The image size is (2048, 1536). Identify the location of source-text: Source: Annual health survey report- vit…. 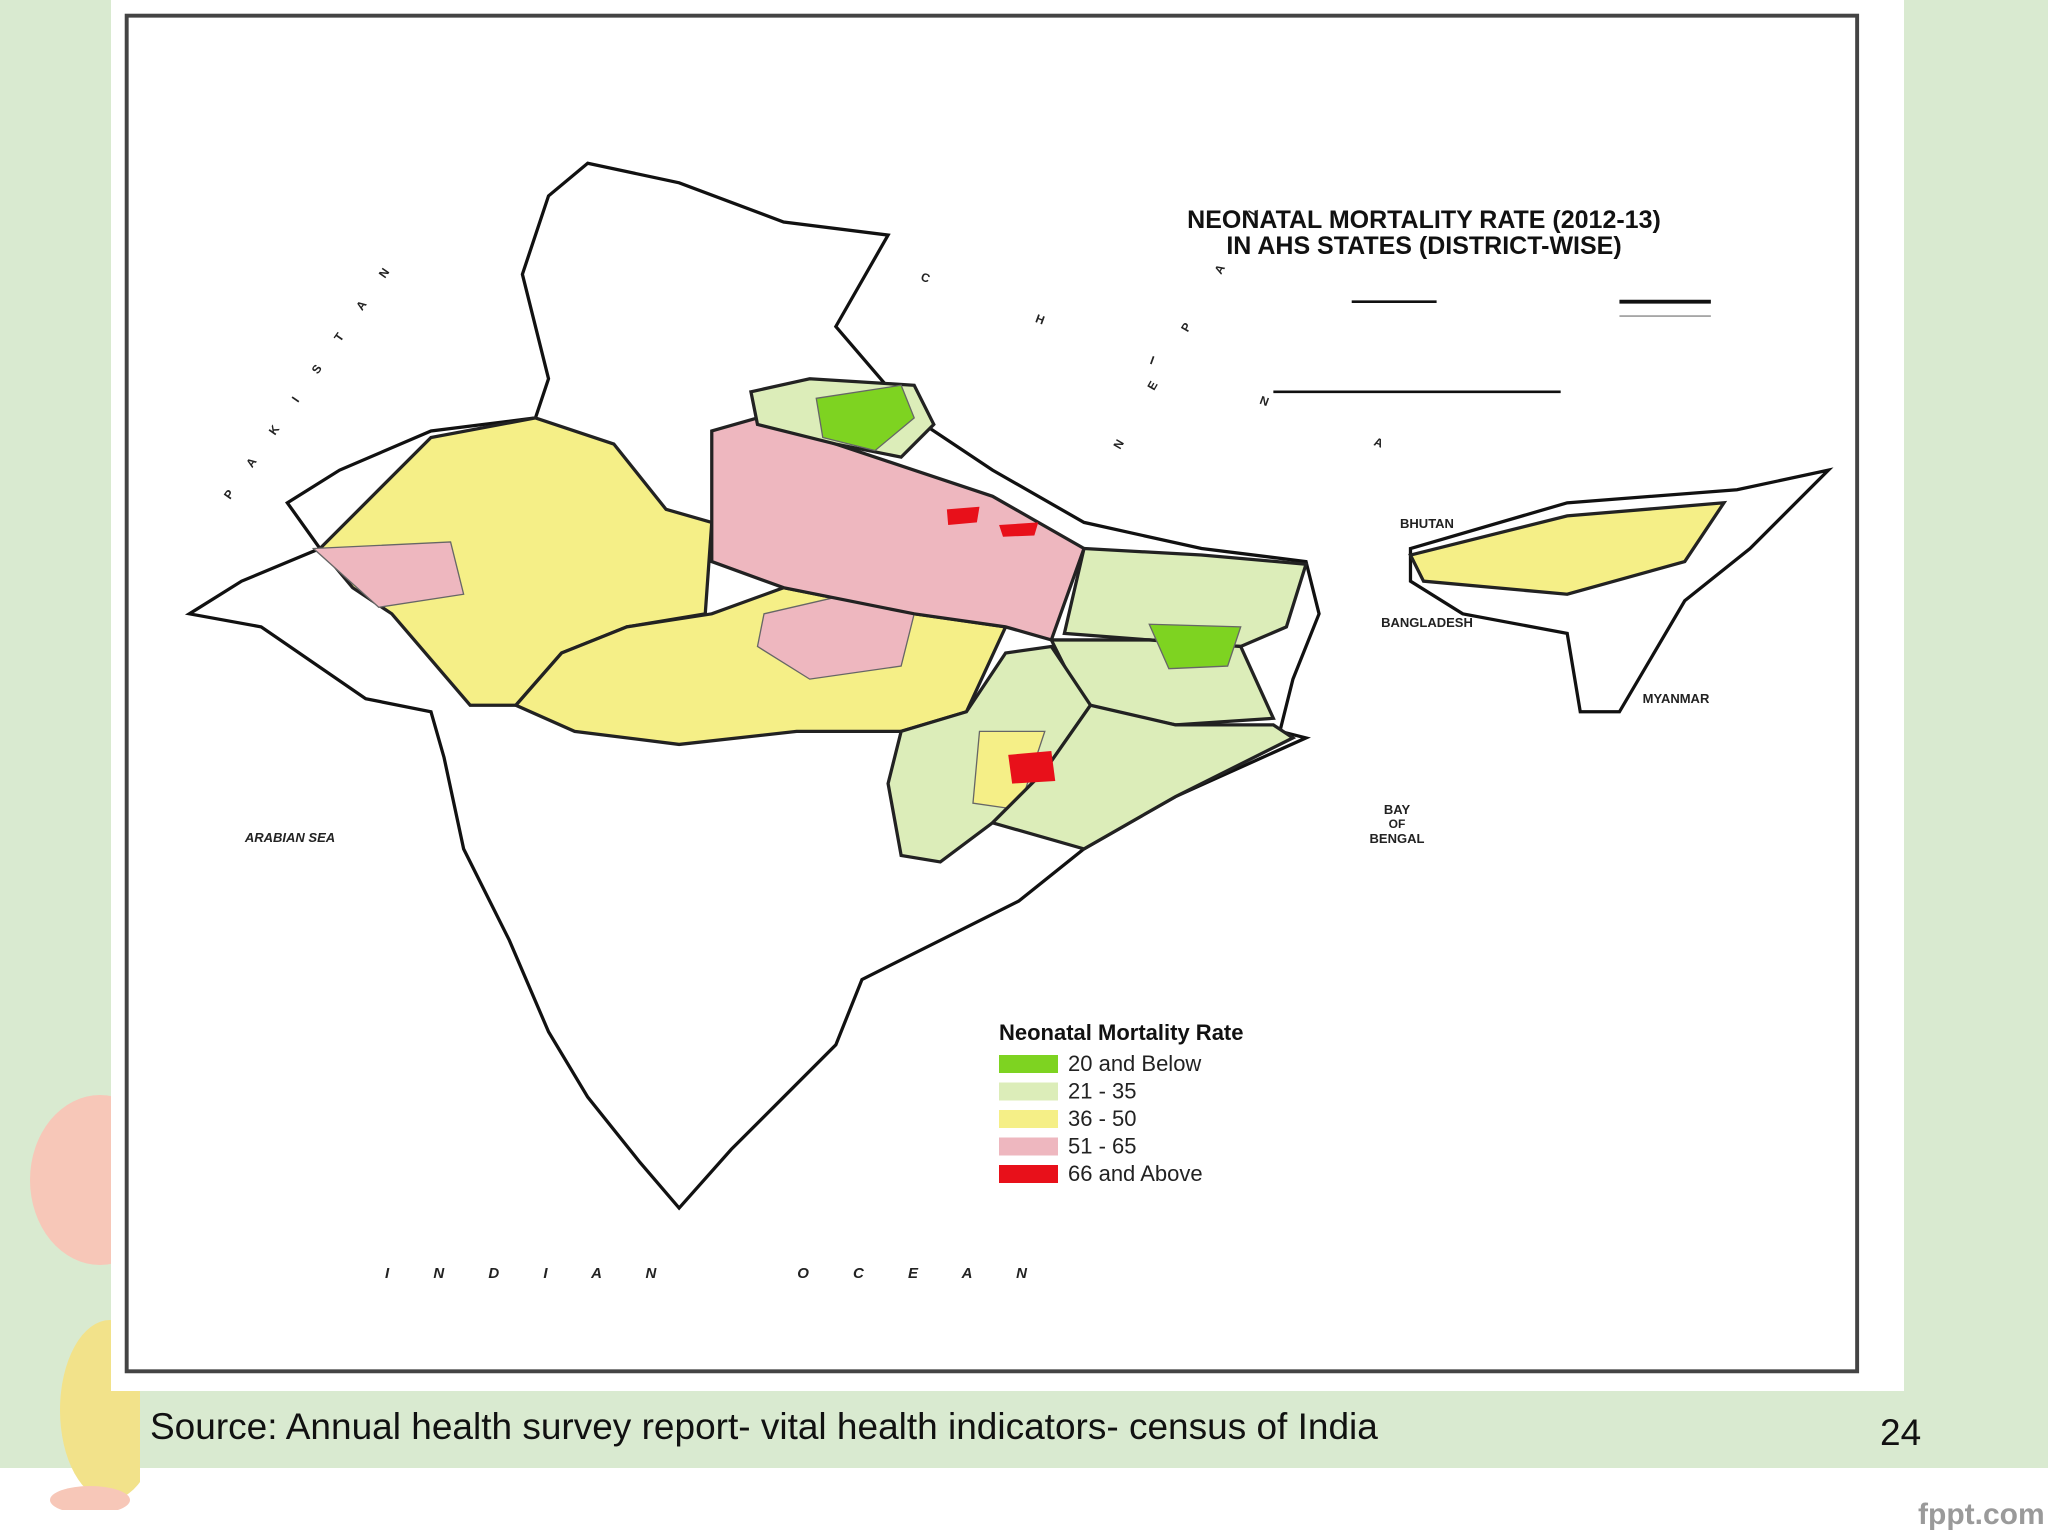
(764, 1426).